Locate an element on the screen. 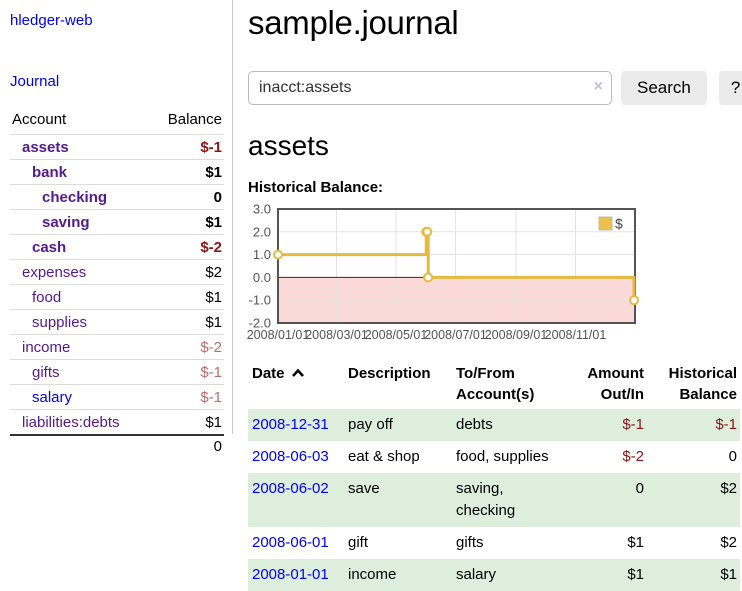 The height and width of the screenshot is (591, 742). transaction-balance: $-1 is located at coordinates (726, 424).